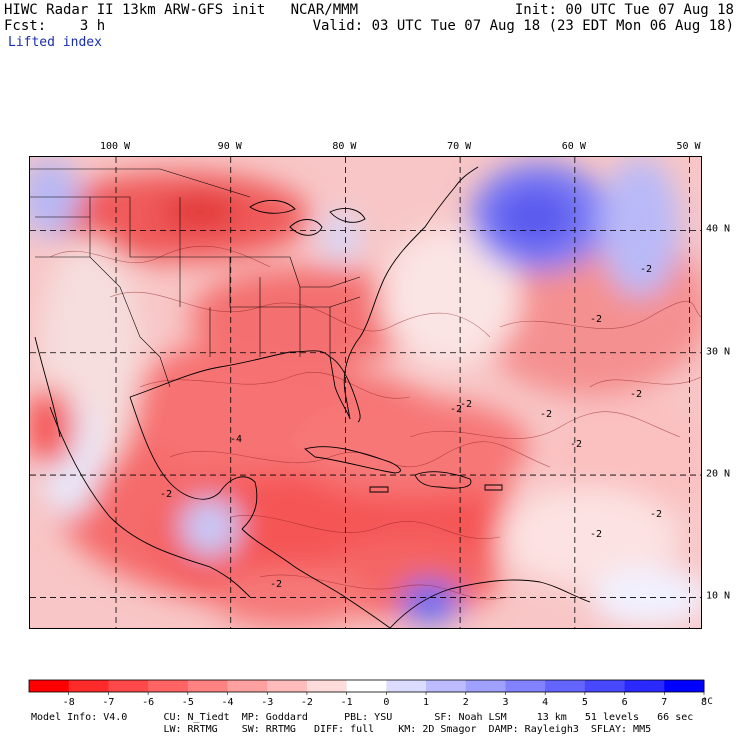 This screenshot has width=740, height=740. Describe the element at coordinates (108, 702) in the screenshot. I see `colorbar-tick-label-1: -7` at that location.